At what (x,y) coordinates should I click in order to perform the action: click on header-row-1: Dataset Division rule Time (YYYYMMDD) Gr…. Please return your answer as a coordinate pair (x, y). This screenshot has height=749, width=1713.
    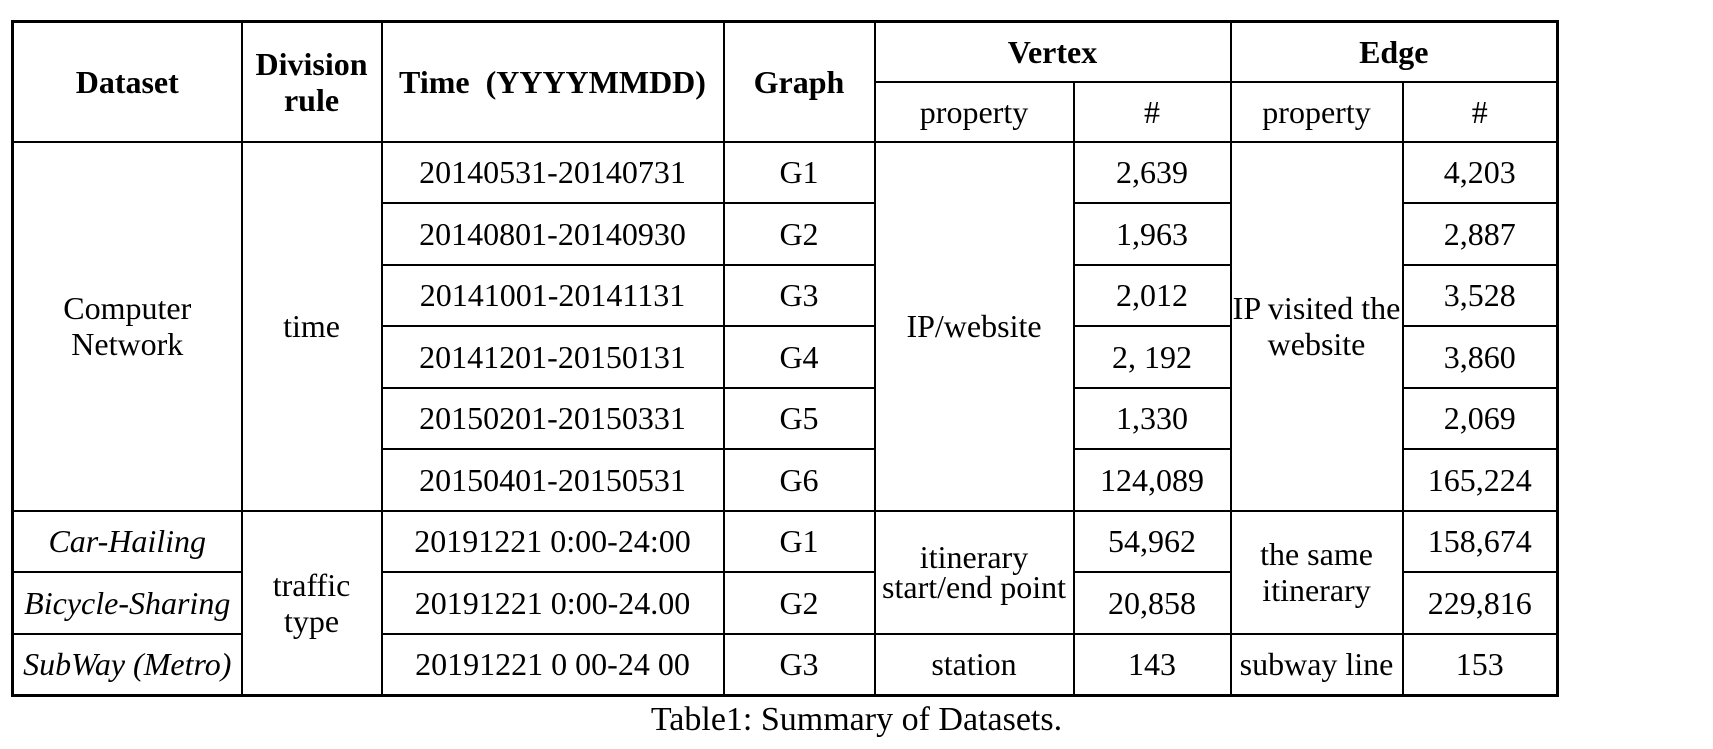
    Looking at the image, I should click on (785, 81).